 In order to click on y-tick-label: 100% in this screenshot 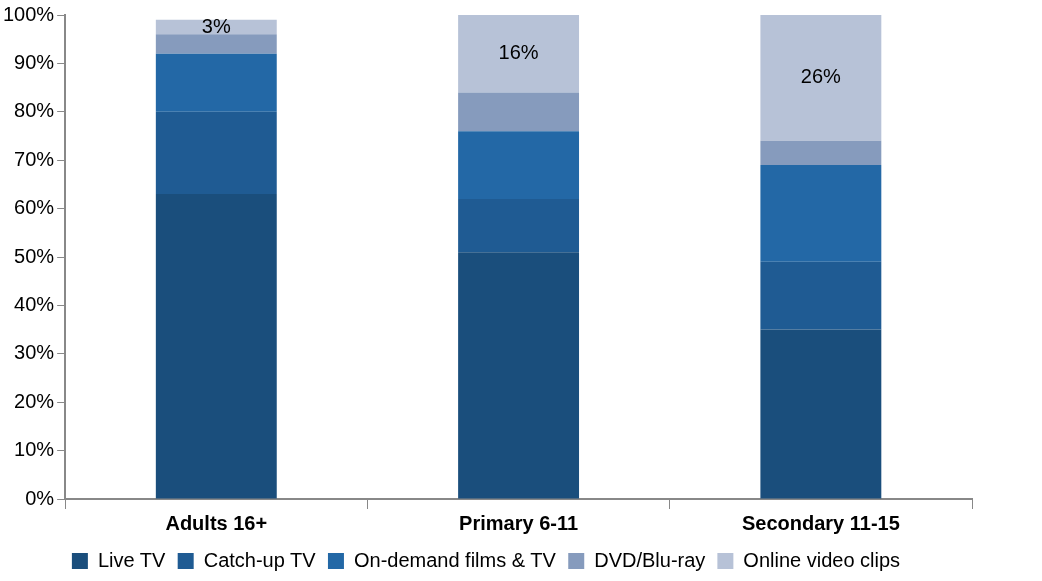, I will do `click(29, 13)`.